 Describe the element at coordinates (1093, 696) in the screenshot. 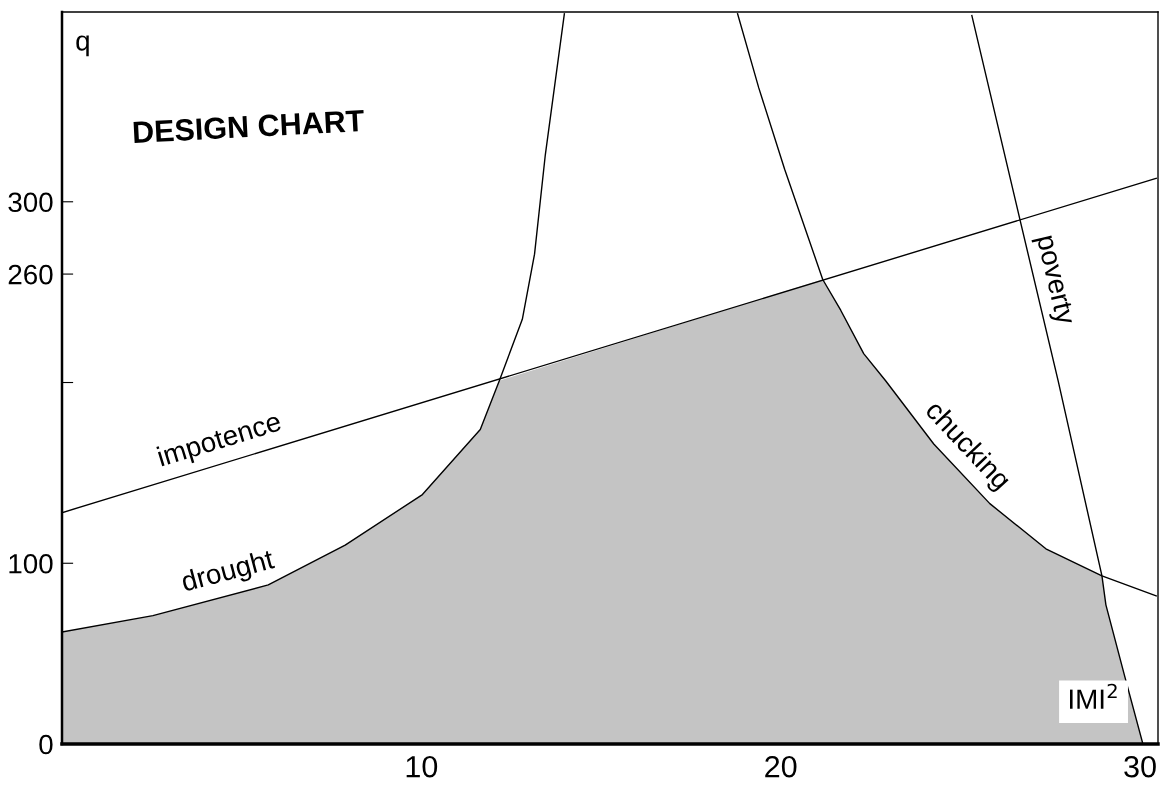

I see `x-axis-title: IMI$^{2}$` at that location.